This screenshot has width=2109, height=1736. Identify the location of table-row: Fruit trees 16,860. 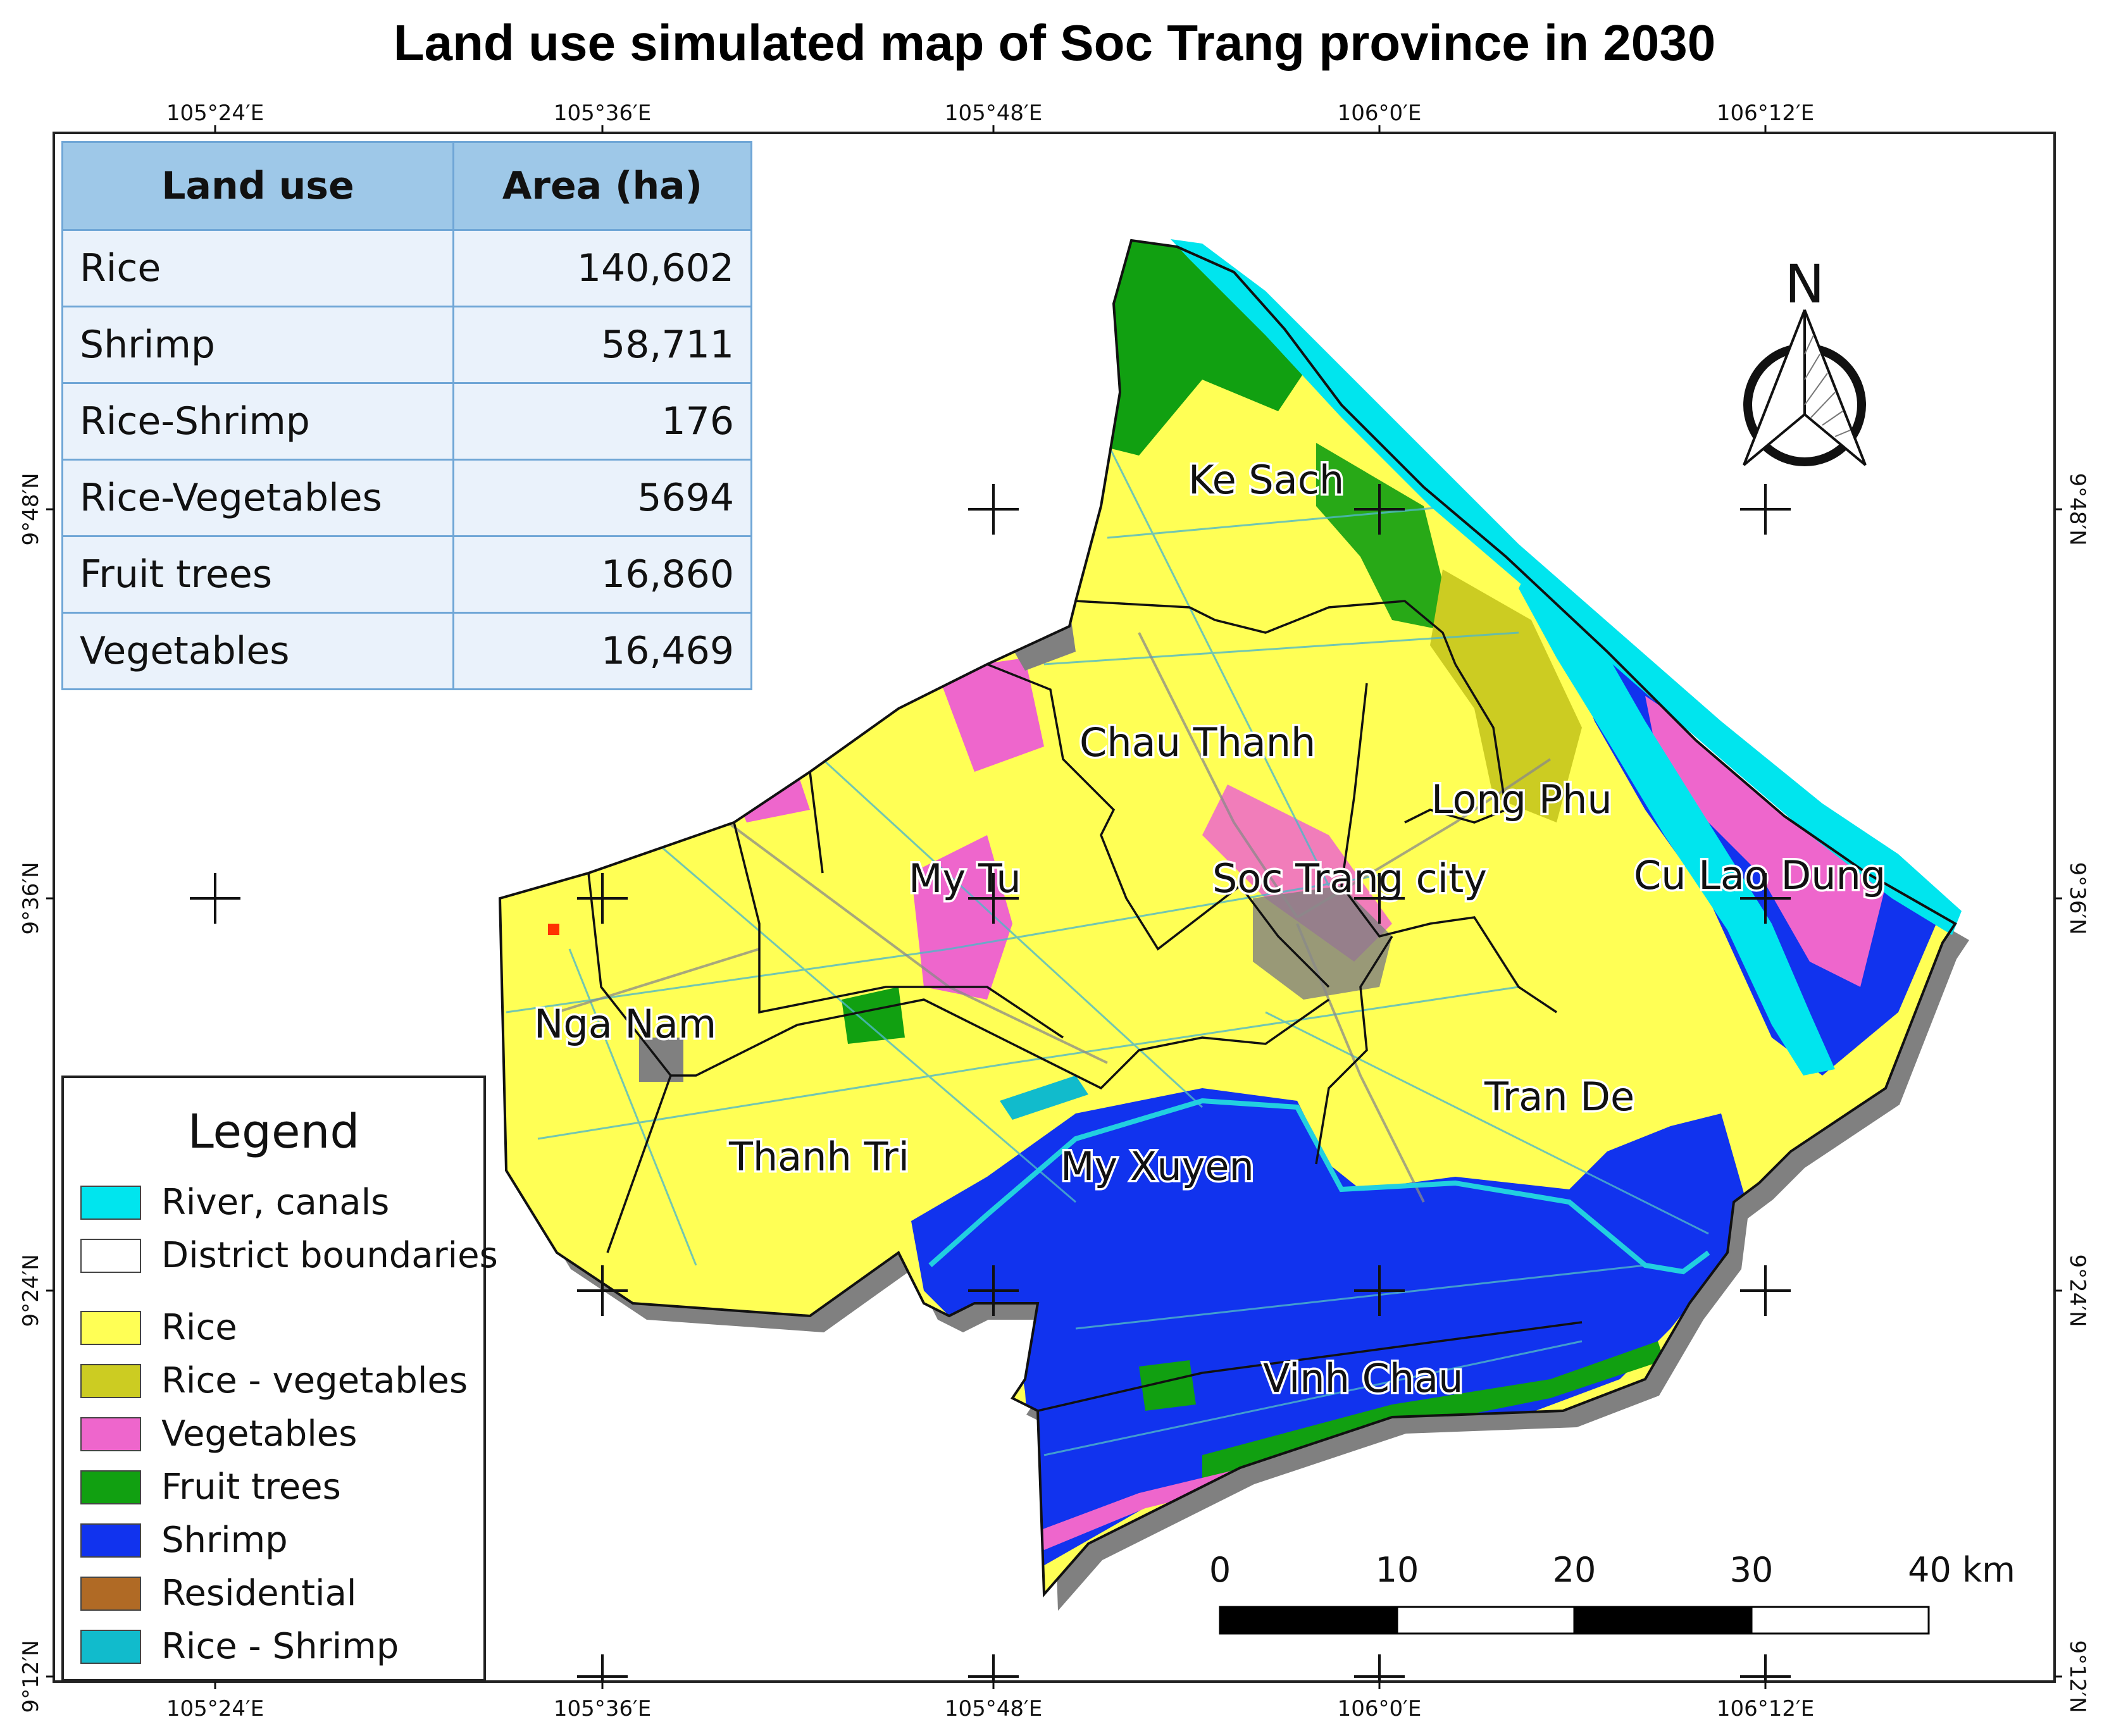
(406, 574).